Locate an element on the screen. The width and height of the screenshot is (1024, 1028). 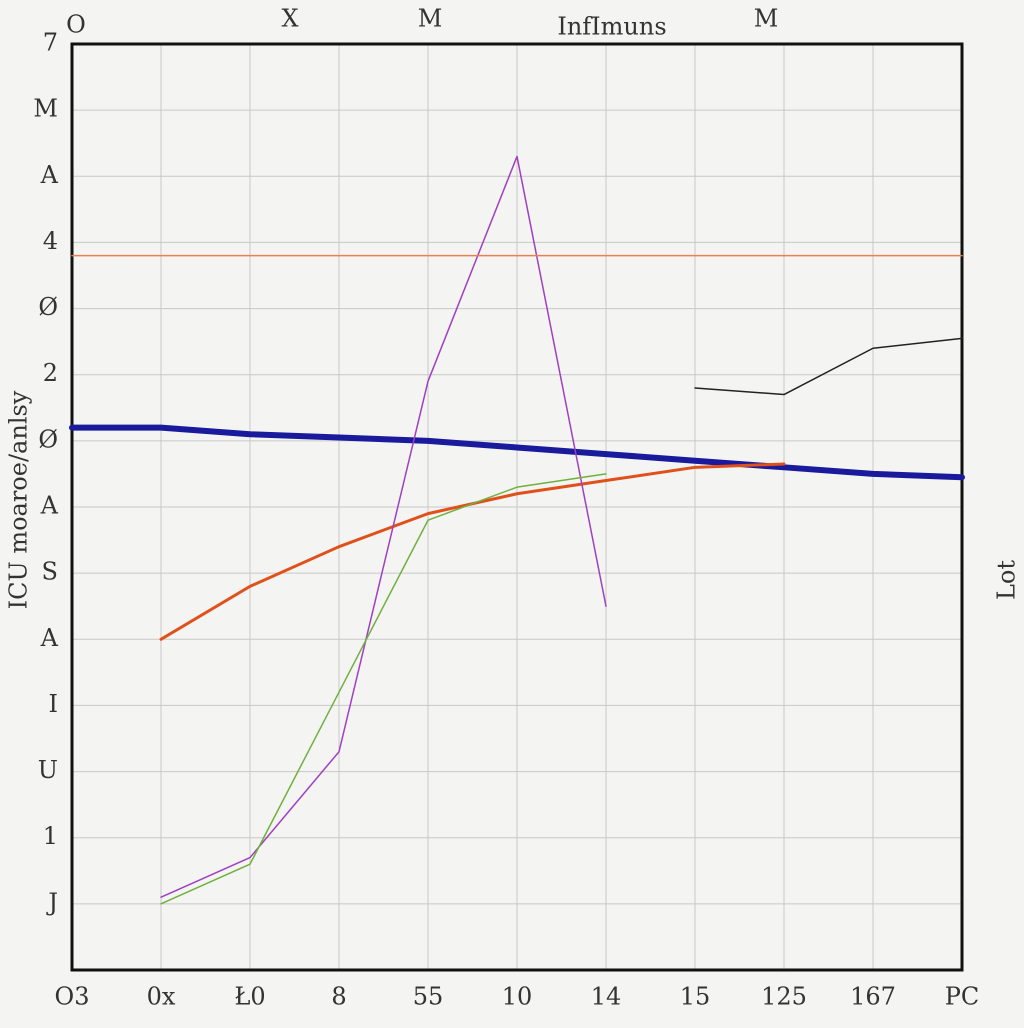
y-tick-label: 7 is located at coordinates (50, 43).